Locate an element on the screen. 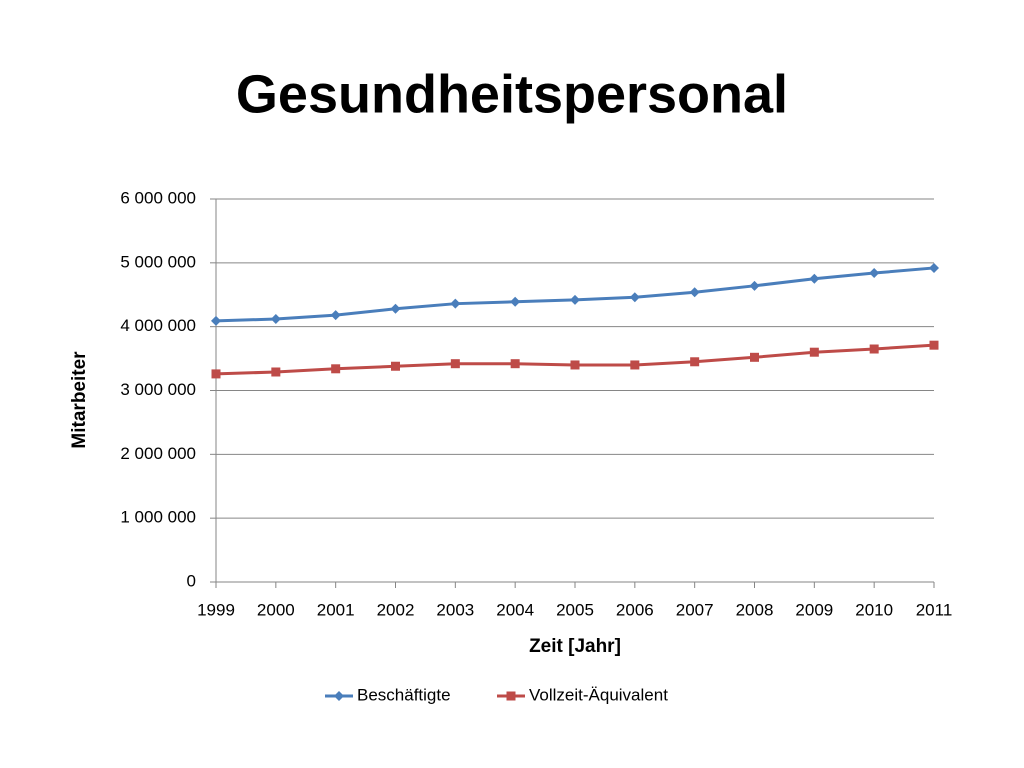 Image resolution: width=1024 pixels, height=768 pixels. x-tick-label: 2004 is located at coordinates (515, 609).